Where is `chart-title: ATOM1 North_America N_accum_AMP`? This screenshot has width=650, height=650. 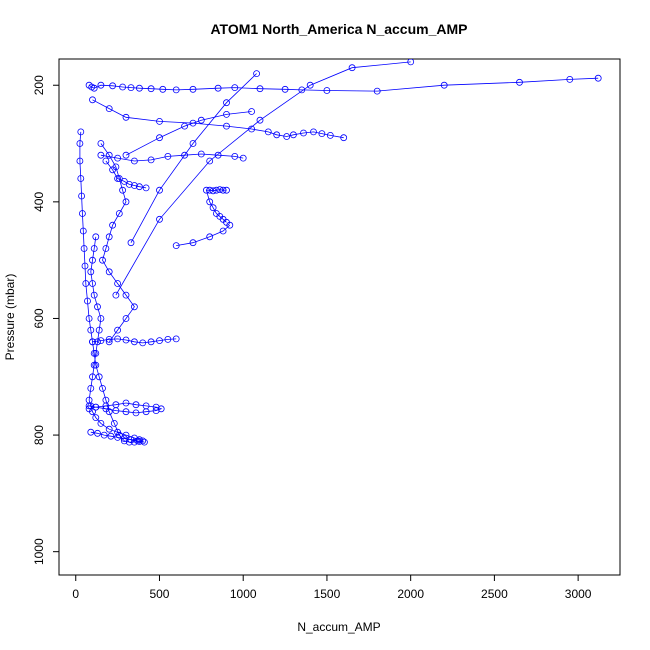
chart-title: ATOM1 North_America N_accum_AMP is located at coordinates (338, 29).